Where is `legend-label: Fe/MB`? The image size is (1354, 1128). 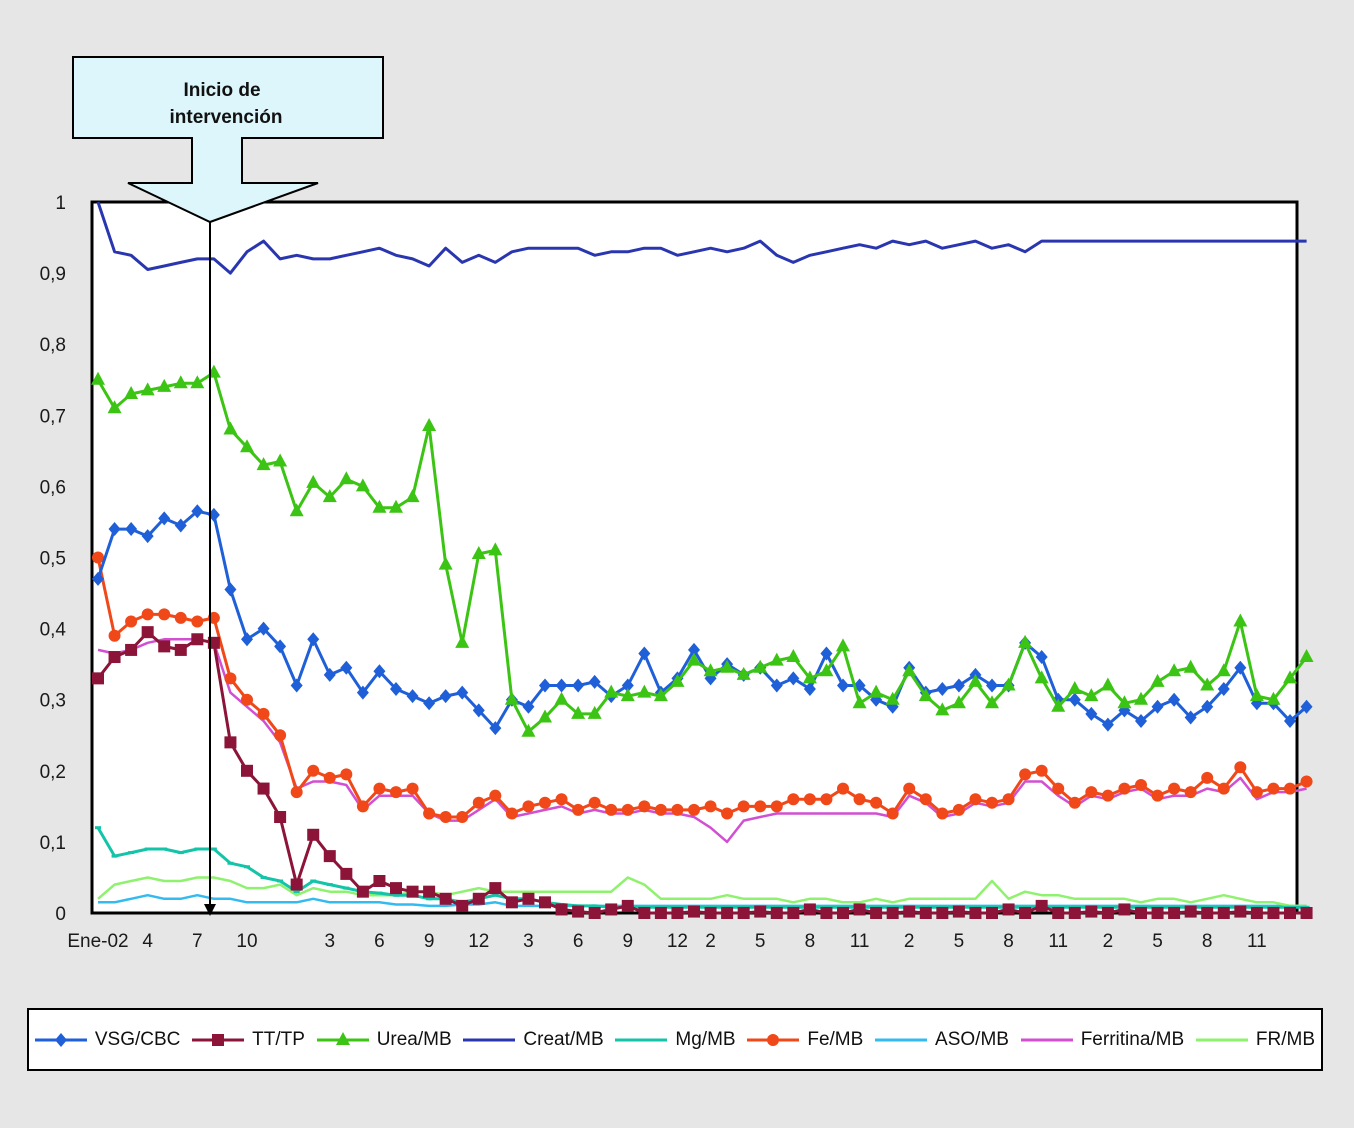 legend-label: Fe/MB is located at coordinates (835, 1039).